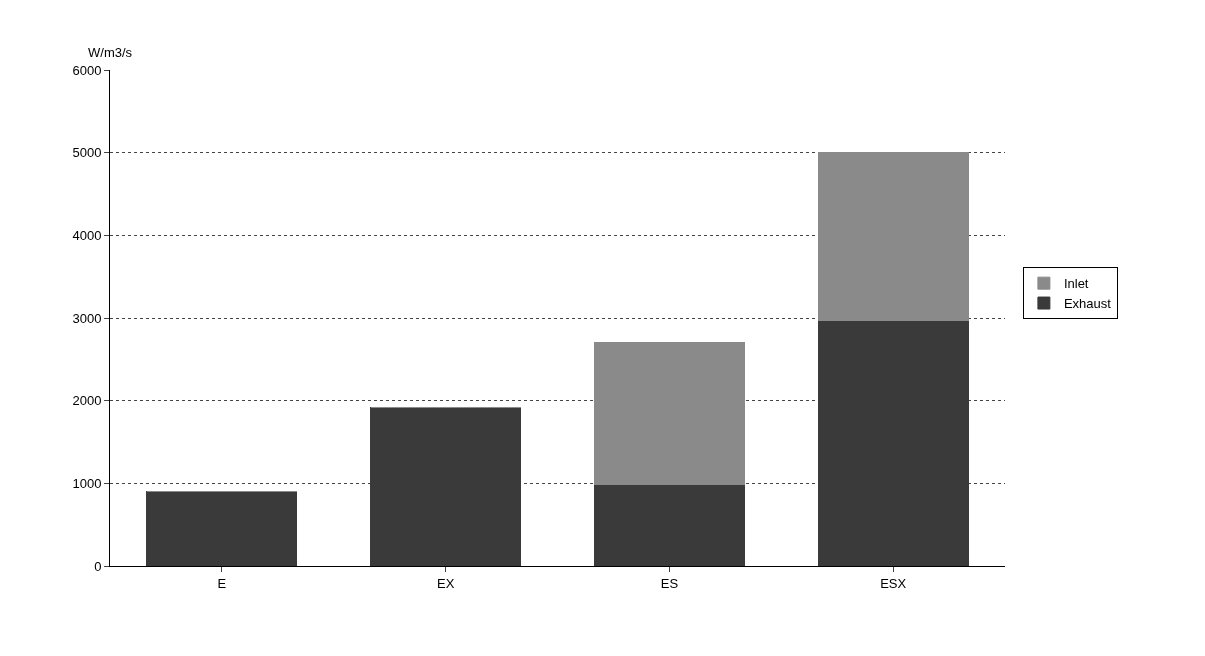  What do you see at coordinates (87, 153) in the screenshot?
I see `y-tick-label: 5000` at bounding box center [87, 153].